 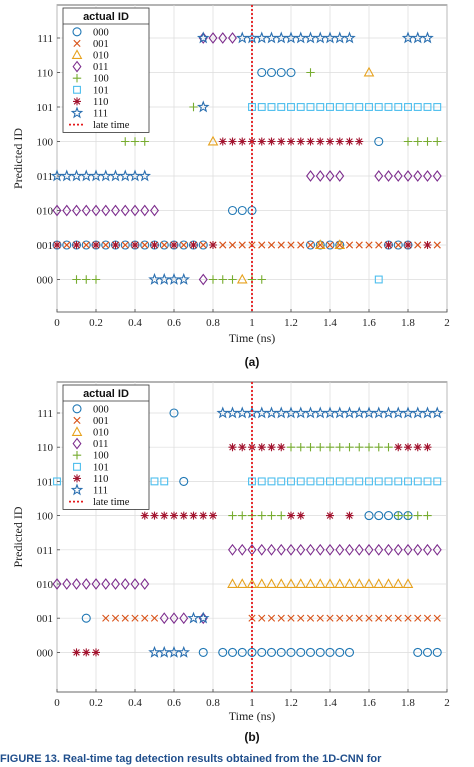 What do you see at coordinates (100, 102) in the screenshot?
I see `legend-label-110: 110` at bounding box center [100, 102].